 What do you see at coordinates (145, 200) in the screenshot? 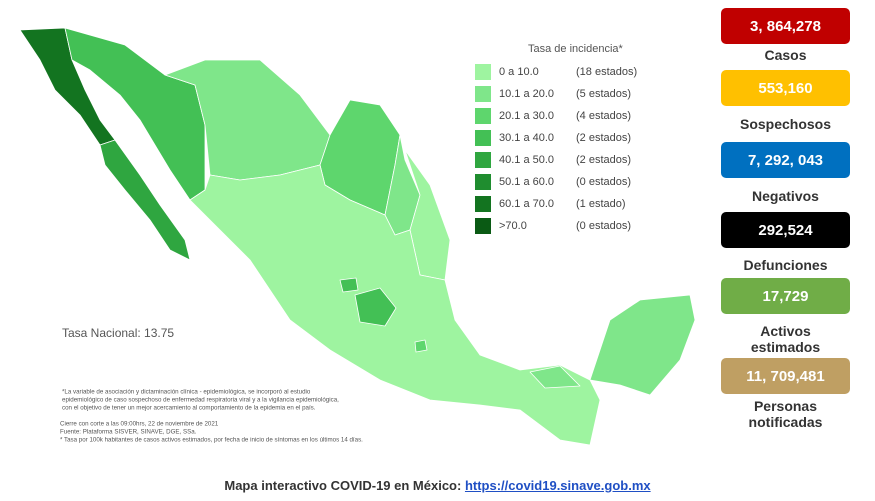
I see `state-baja-california-sur` at bounding box center [145, 200].